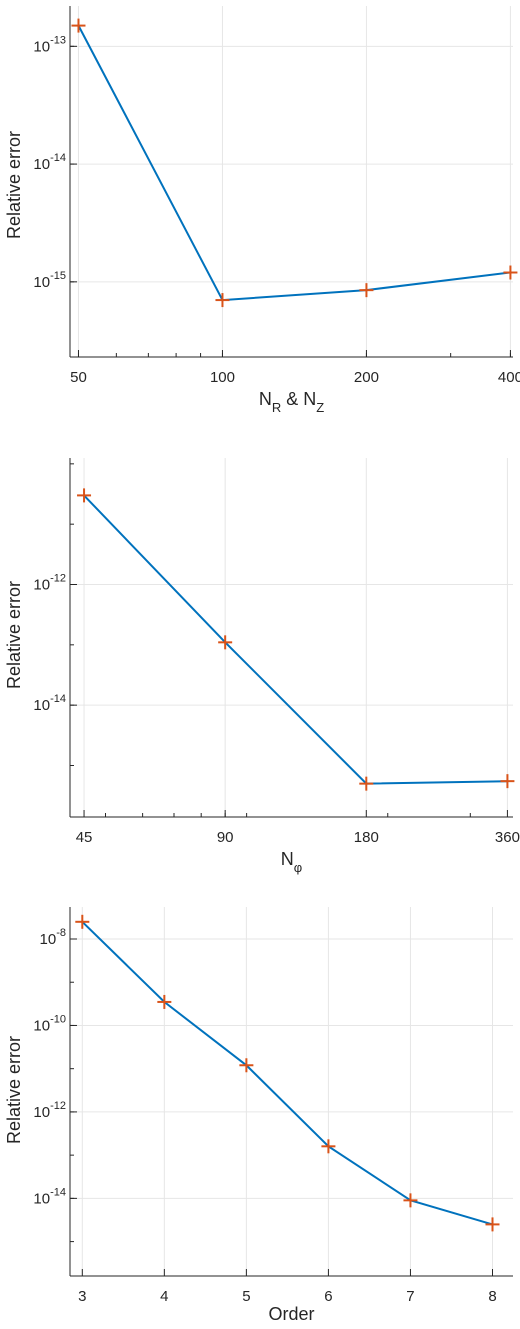 This screenshot has width=520, height=1329. What do you see at coordinates (291, 1314) in the screenshot?
I see `x-axis-label: Order` at bounding box center [291, 1314].